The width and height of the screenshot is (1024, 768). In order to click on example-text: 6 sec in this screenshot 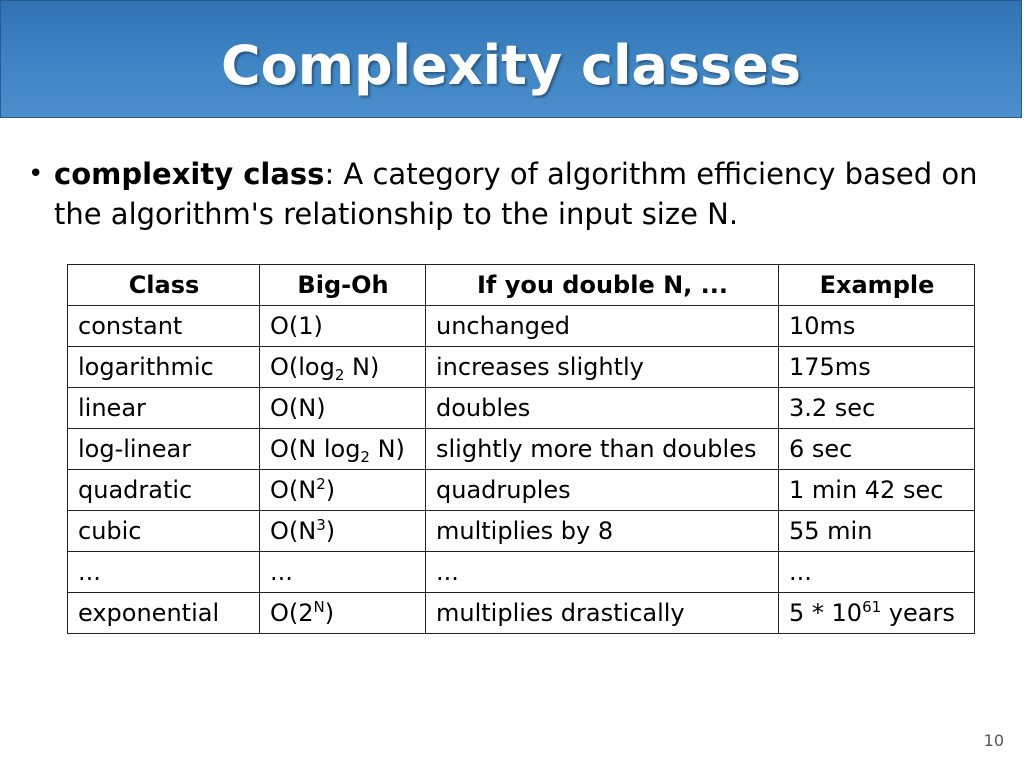, I will do `click(821, 449)`.